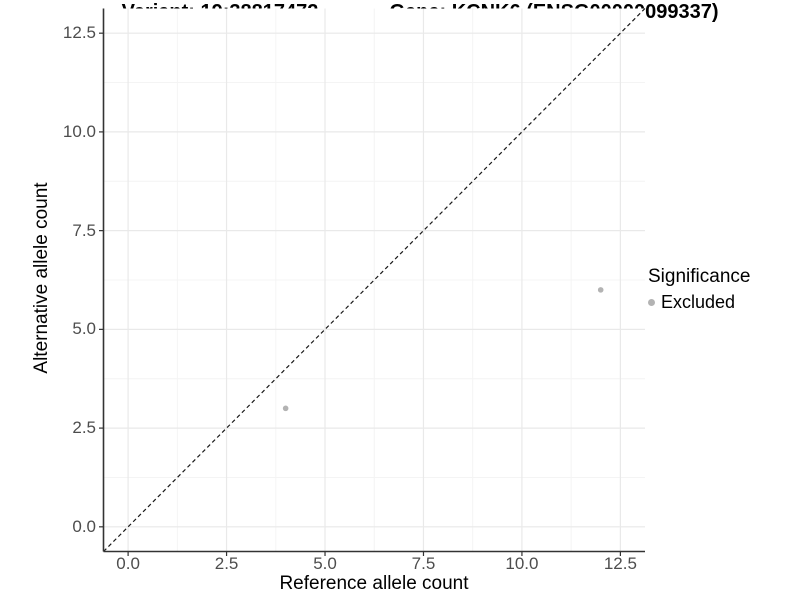 Image resolution: width=800 pixels, height=600 pixels. Describe the element at coordinates (374, 583) in the screenshot. I see `x-axis-title: Reference allele count` at that location.